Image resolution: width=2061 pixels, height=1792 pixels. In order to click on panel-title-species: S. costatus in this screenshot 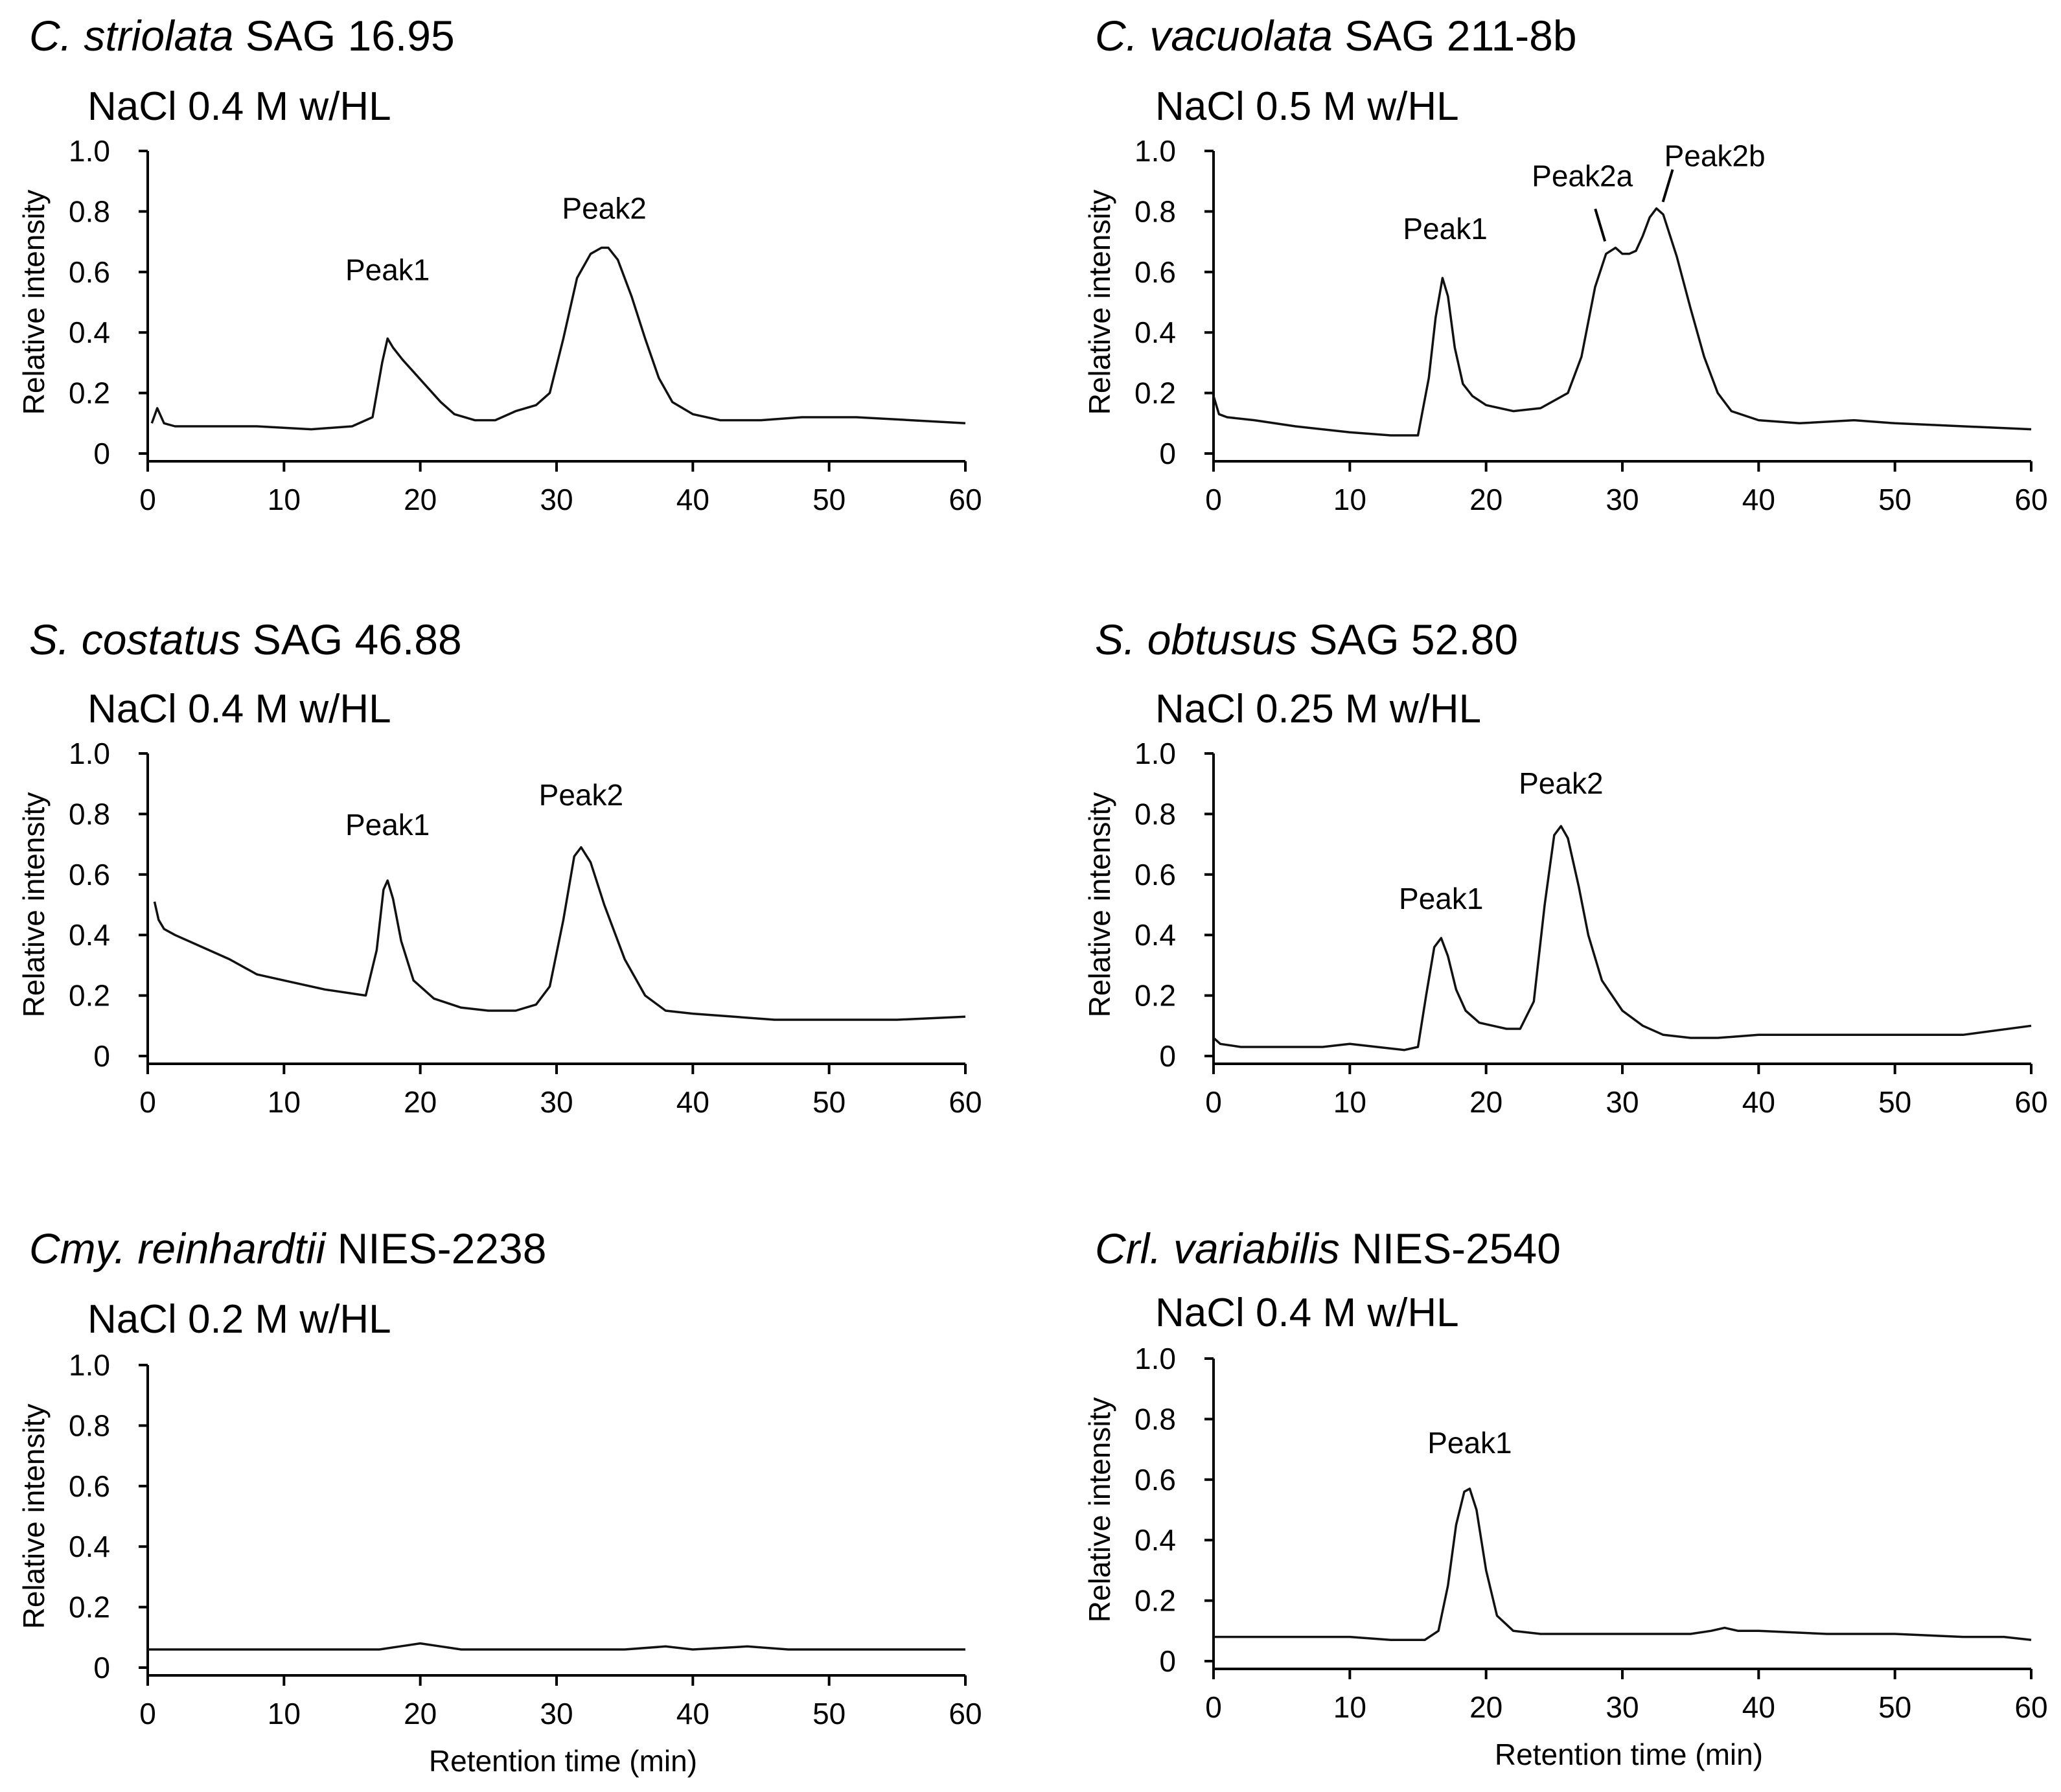, I will do `click(135, 639)`.